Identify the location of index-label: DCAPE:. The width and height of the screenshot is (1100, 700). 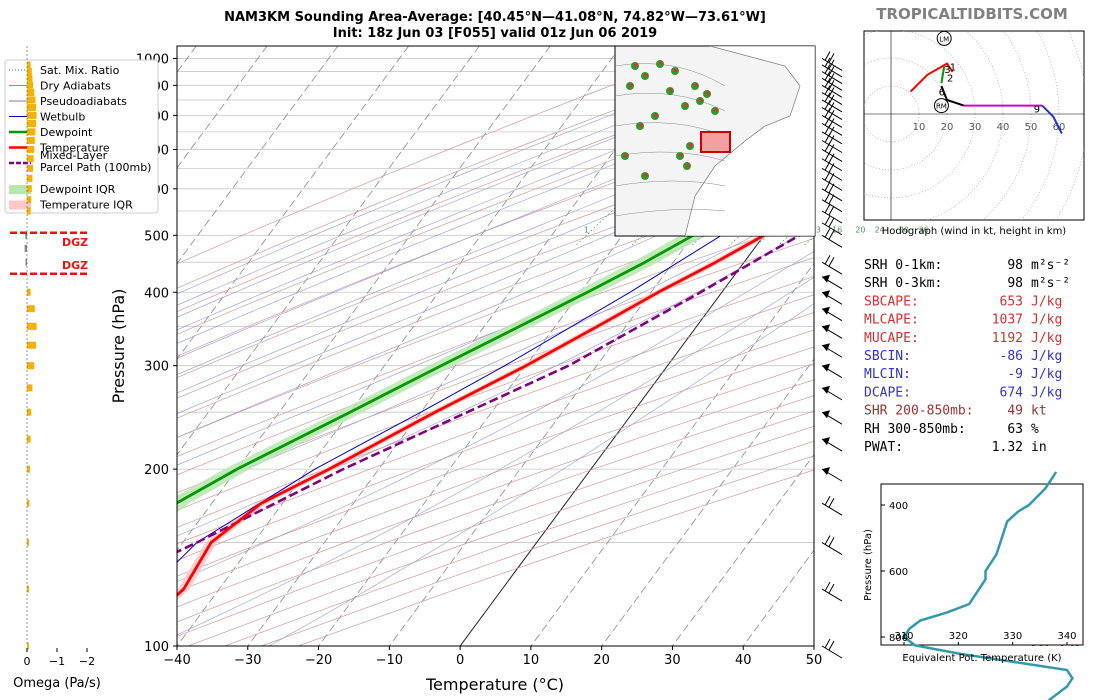
(887, 392).